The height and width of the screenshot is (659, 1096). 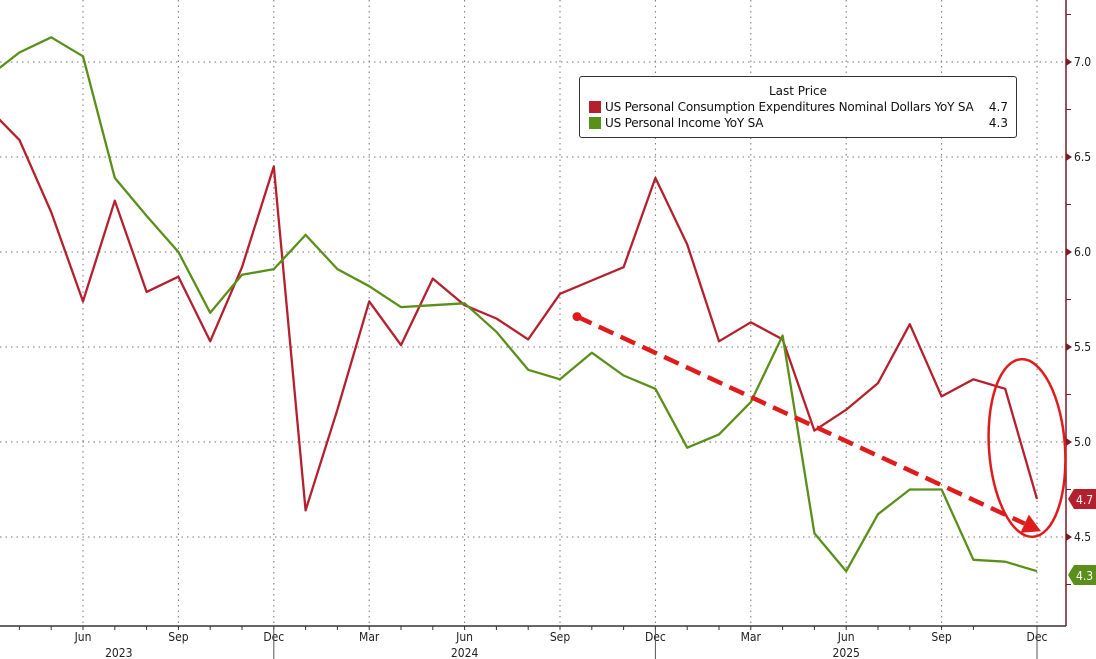 What do you see at coordinates (465, 652) in the screenshot?
I see `x-year-label: 2024` at bounding box center [465, 652].